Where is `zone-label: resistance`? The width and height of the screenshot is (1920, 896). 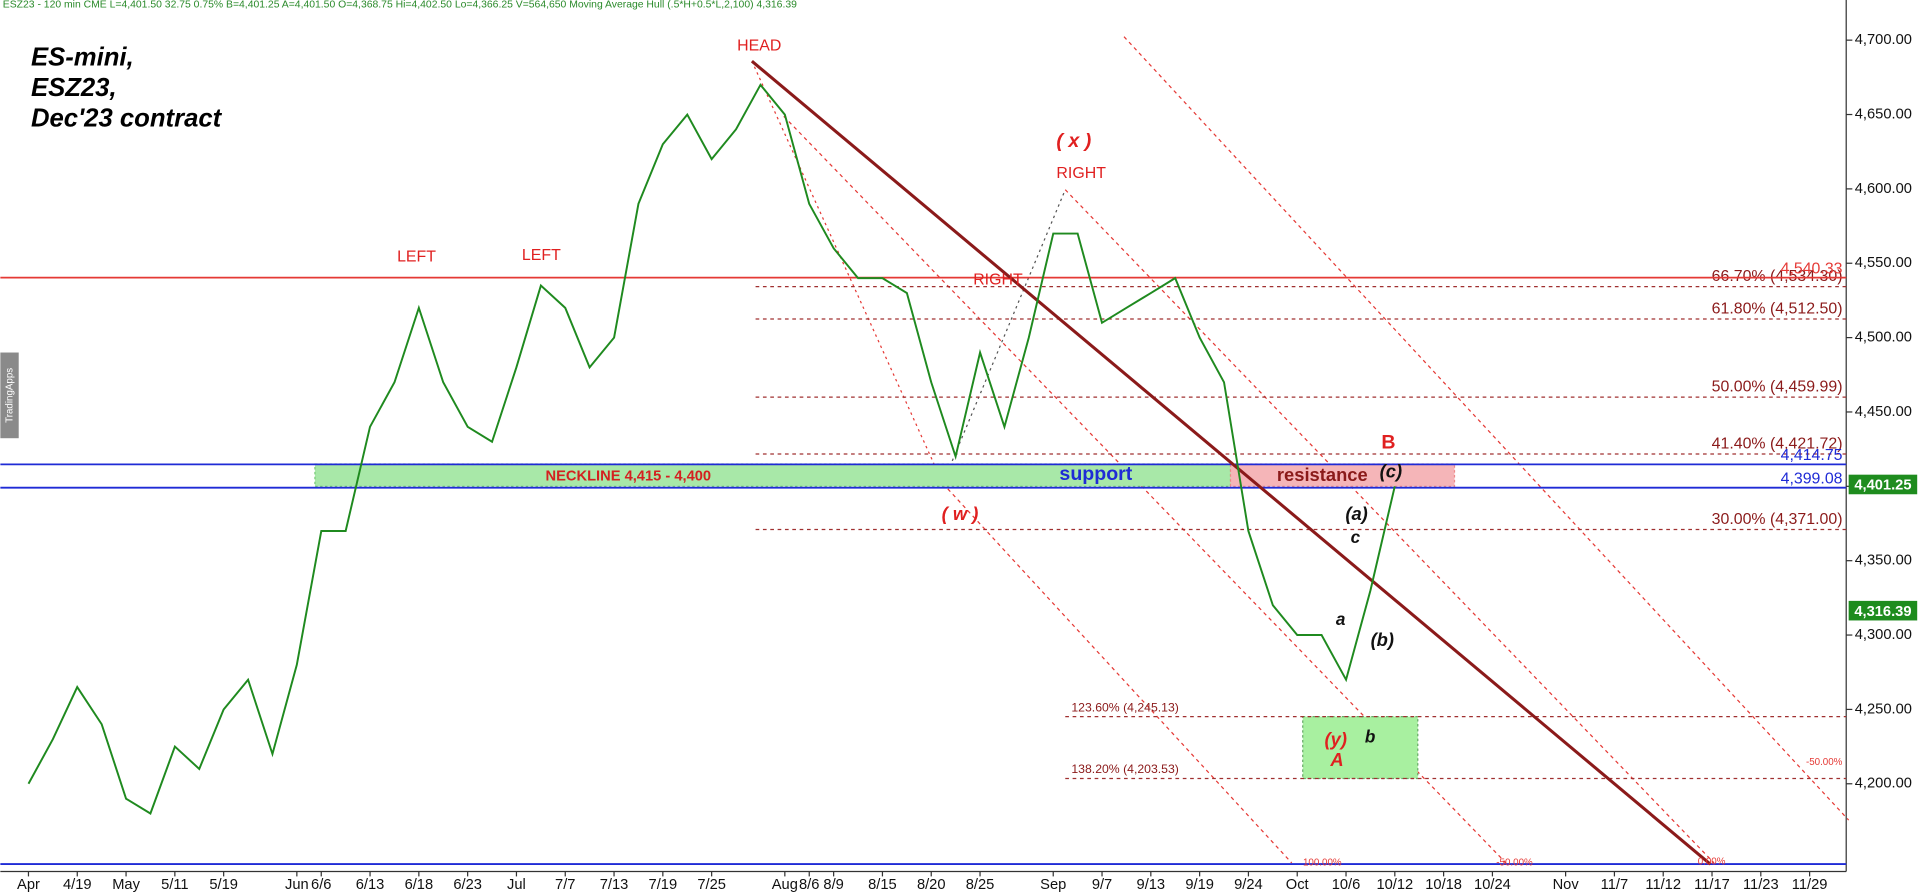
zone-label: resistance is located at coordinates (1322, 474).